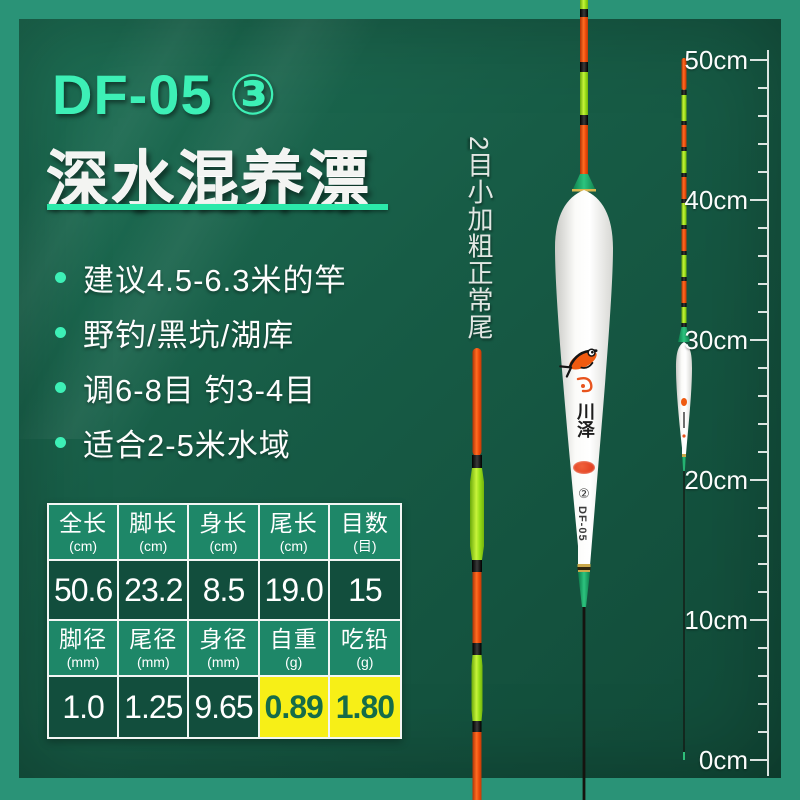 Image resolution: width=800 pixels, height=800 pixels. What do you see at coordinates (224, 533) in the screenshot?
I see `spec-header-cell: 身长 (cm)` at bounding box center [224, 533].